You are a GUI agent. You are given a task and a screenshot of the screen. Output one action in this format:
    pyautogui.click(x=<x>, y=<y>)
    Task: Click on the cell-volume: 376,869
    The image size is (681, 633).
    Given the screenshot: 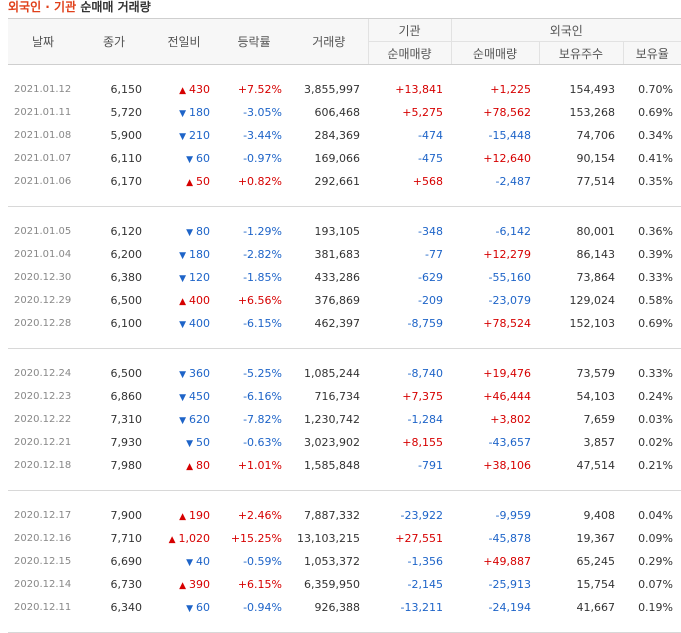 What is the action you would take?
    pyautogui.click(x=337, y=300)
    